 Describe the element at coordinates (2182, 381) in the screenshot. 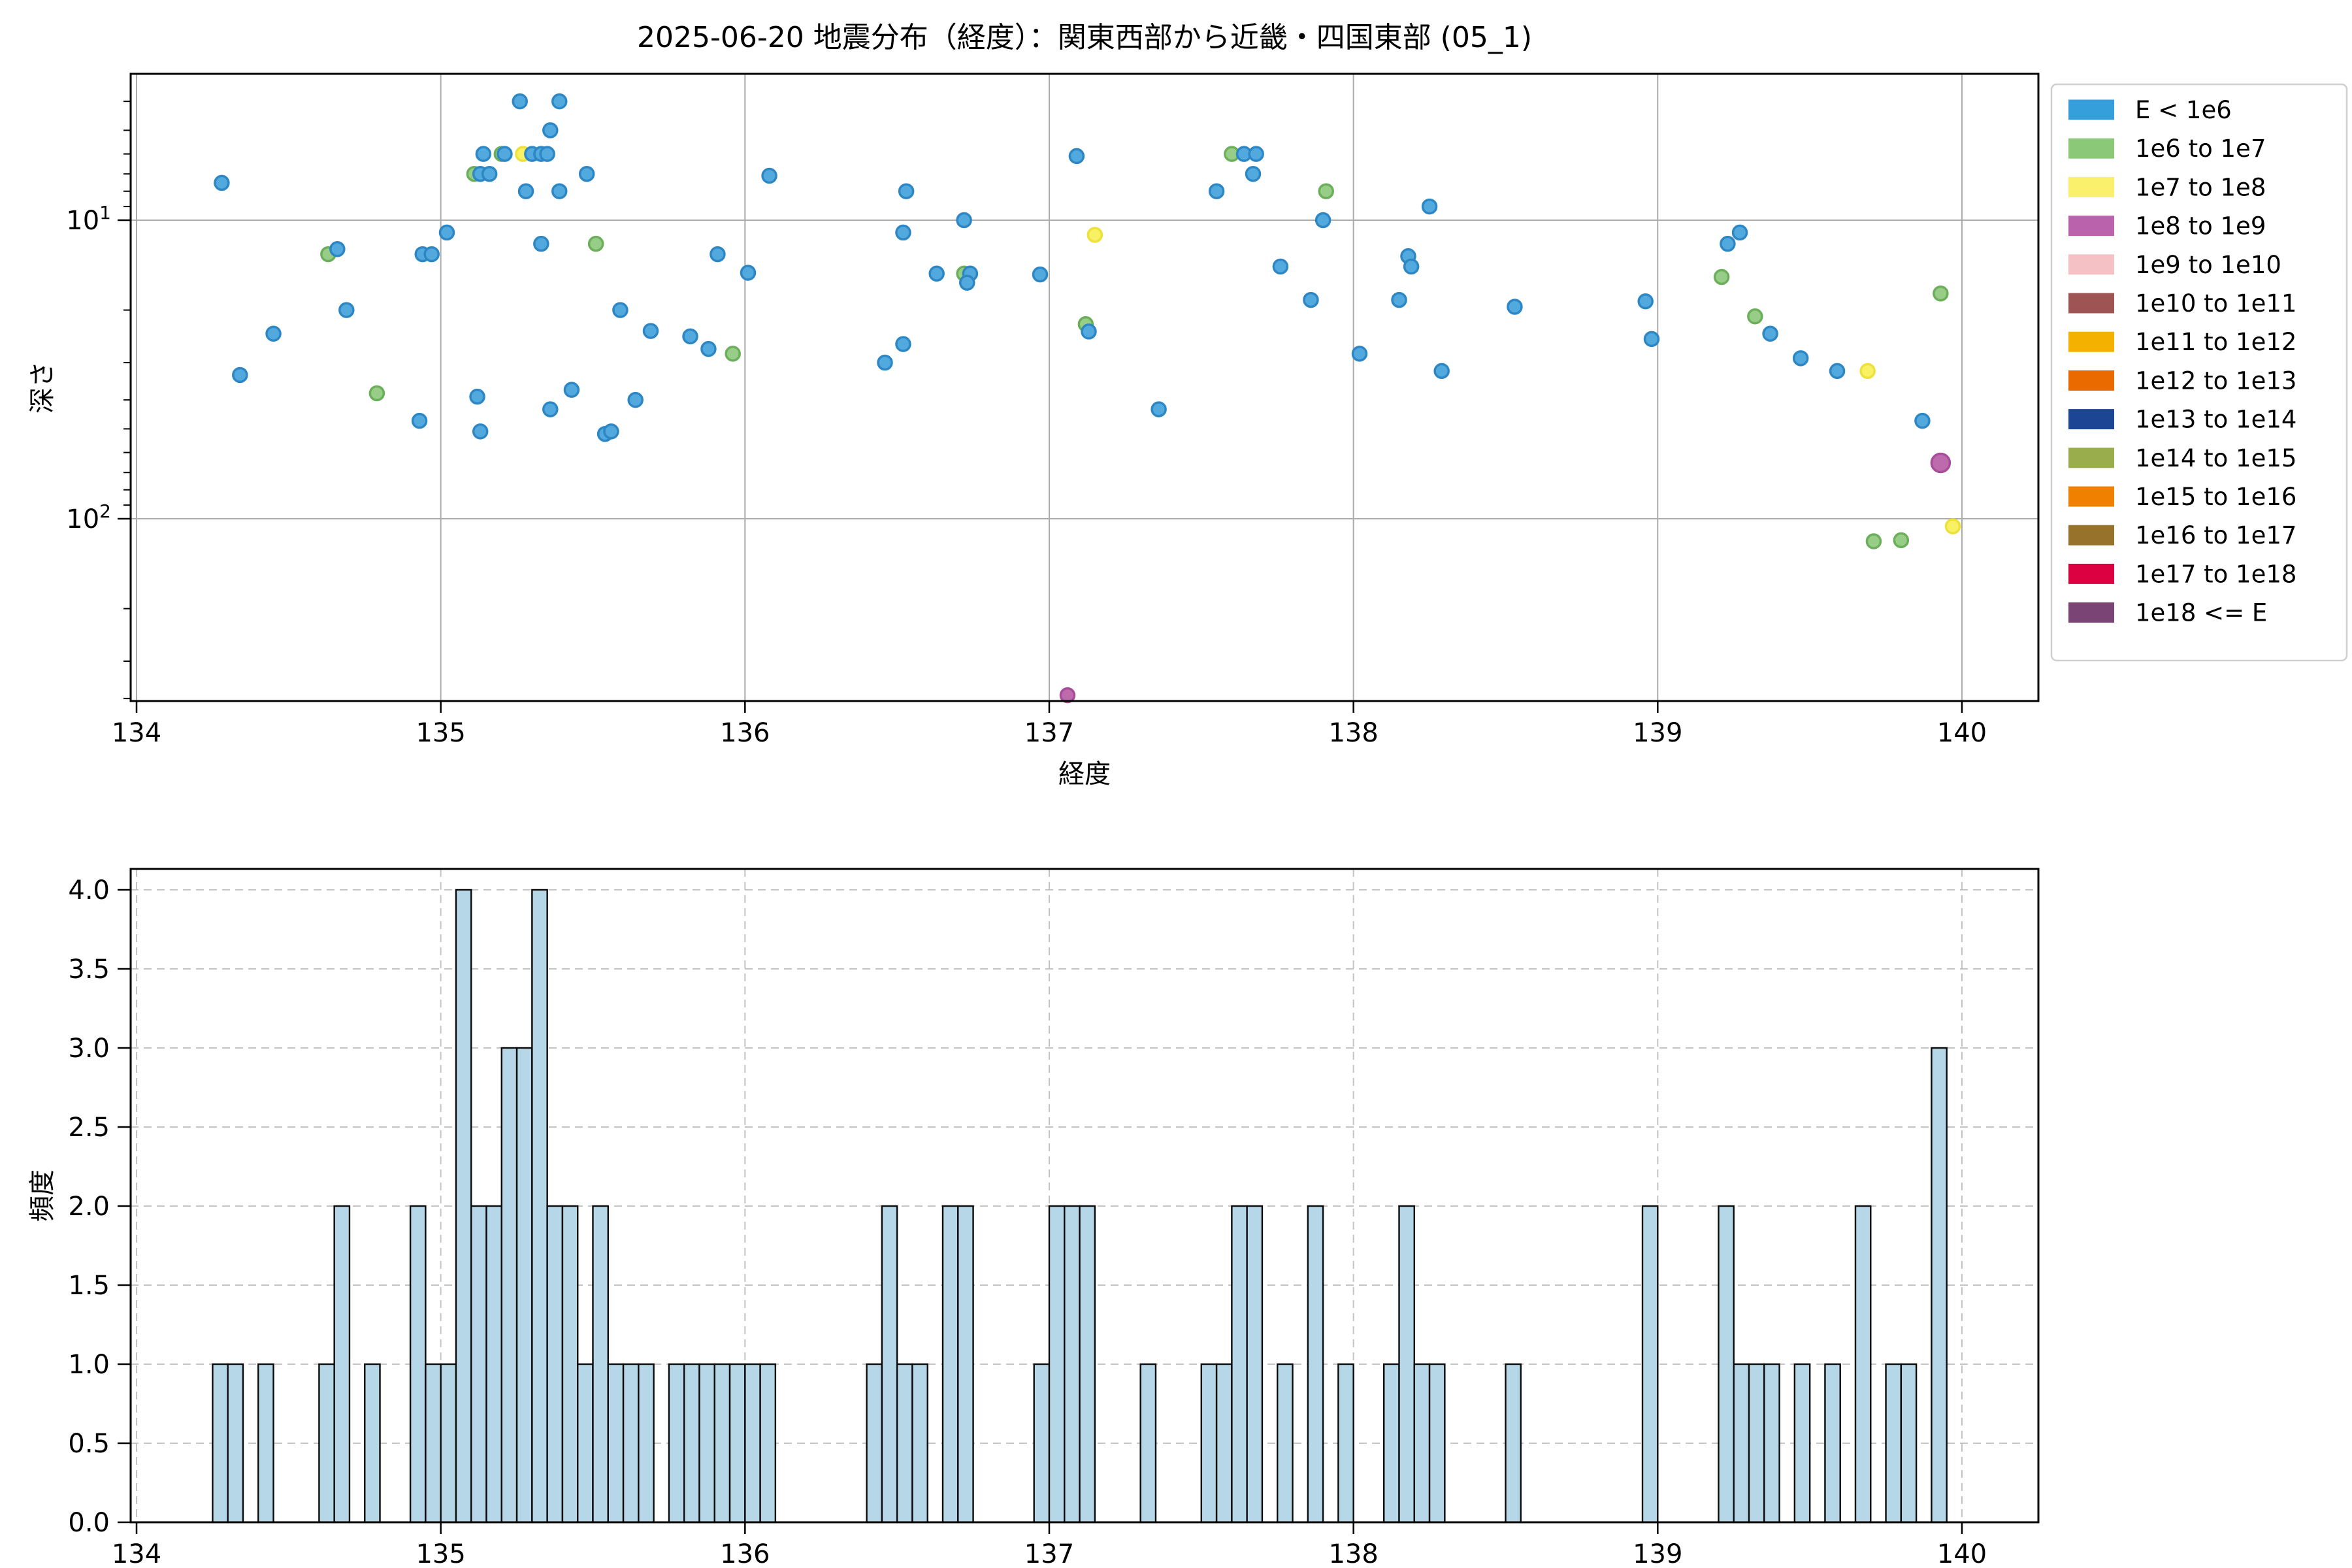

I see `legend-item: 1e12 to 1e13` at that location.